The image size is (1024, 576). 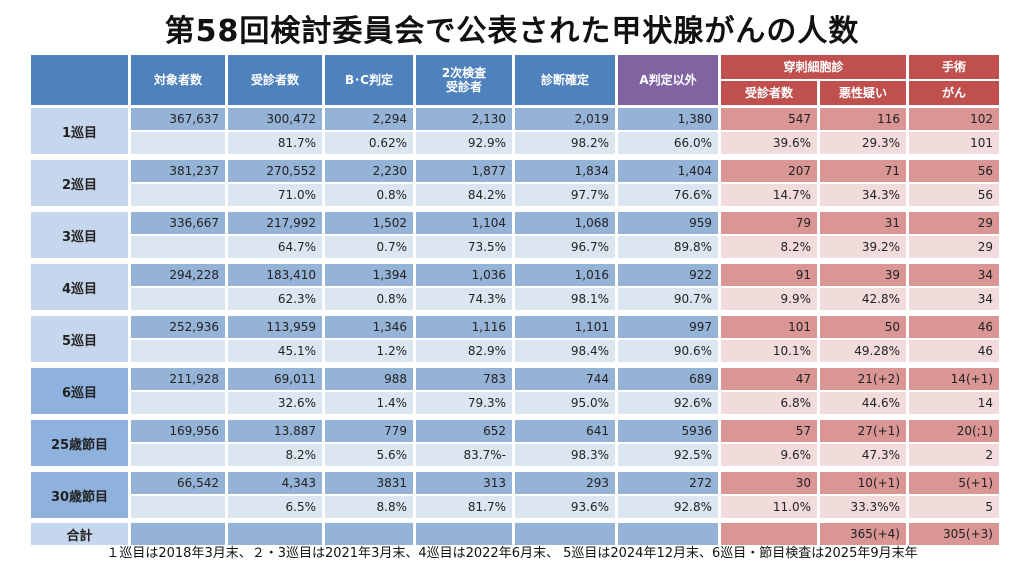 I want to click on table-cell-rate: 14.7%, so click(x=769, y=195).